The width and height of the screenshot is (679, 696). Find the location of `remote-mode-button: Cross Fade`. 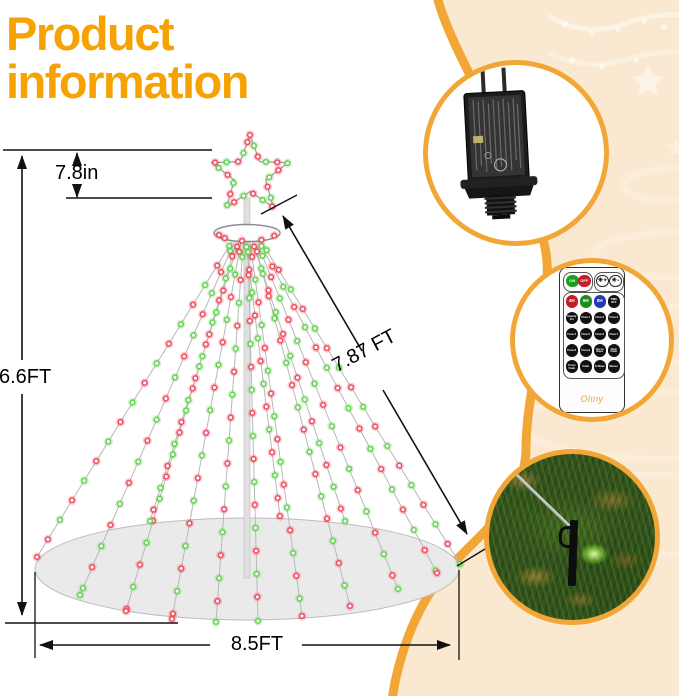

remote-mode-button: Cross Fade is located at coordinates (571, 366).